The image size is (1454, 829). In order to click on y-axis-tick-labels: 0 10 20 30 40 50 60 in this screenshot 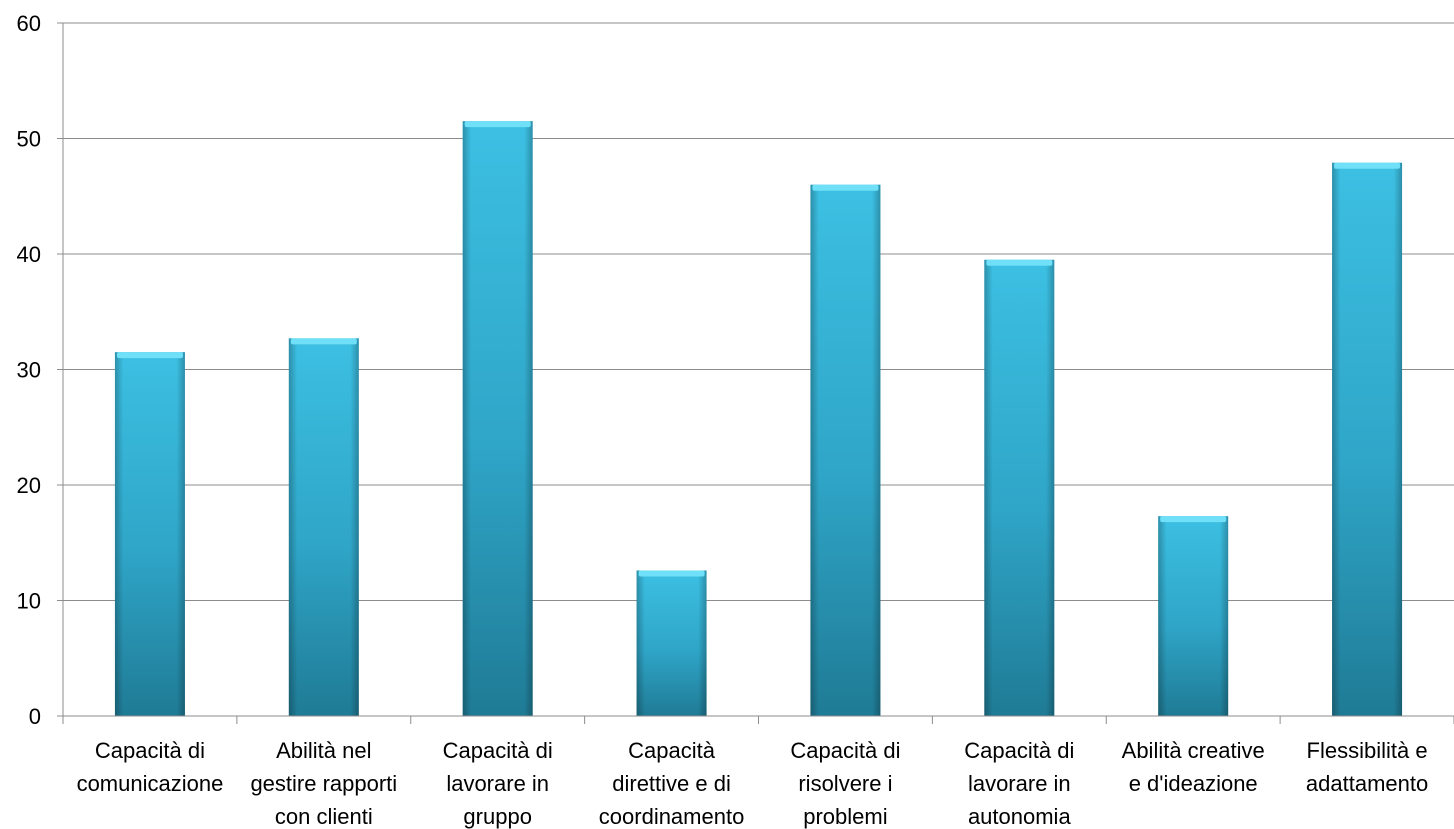, I will do `click(29, 370)`.